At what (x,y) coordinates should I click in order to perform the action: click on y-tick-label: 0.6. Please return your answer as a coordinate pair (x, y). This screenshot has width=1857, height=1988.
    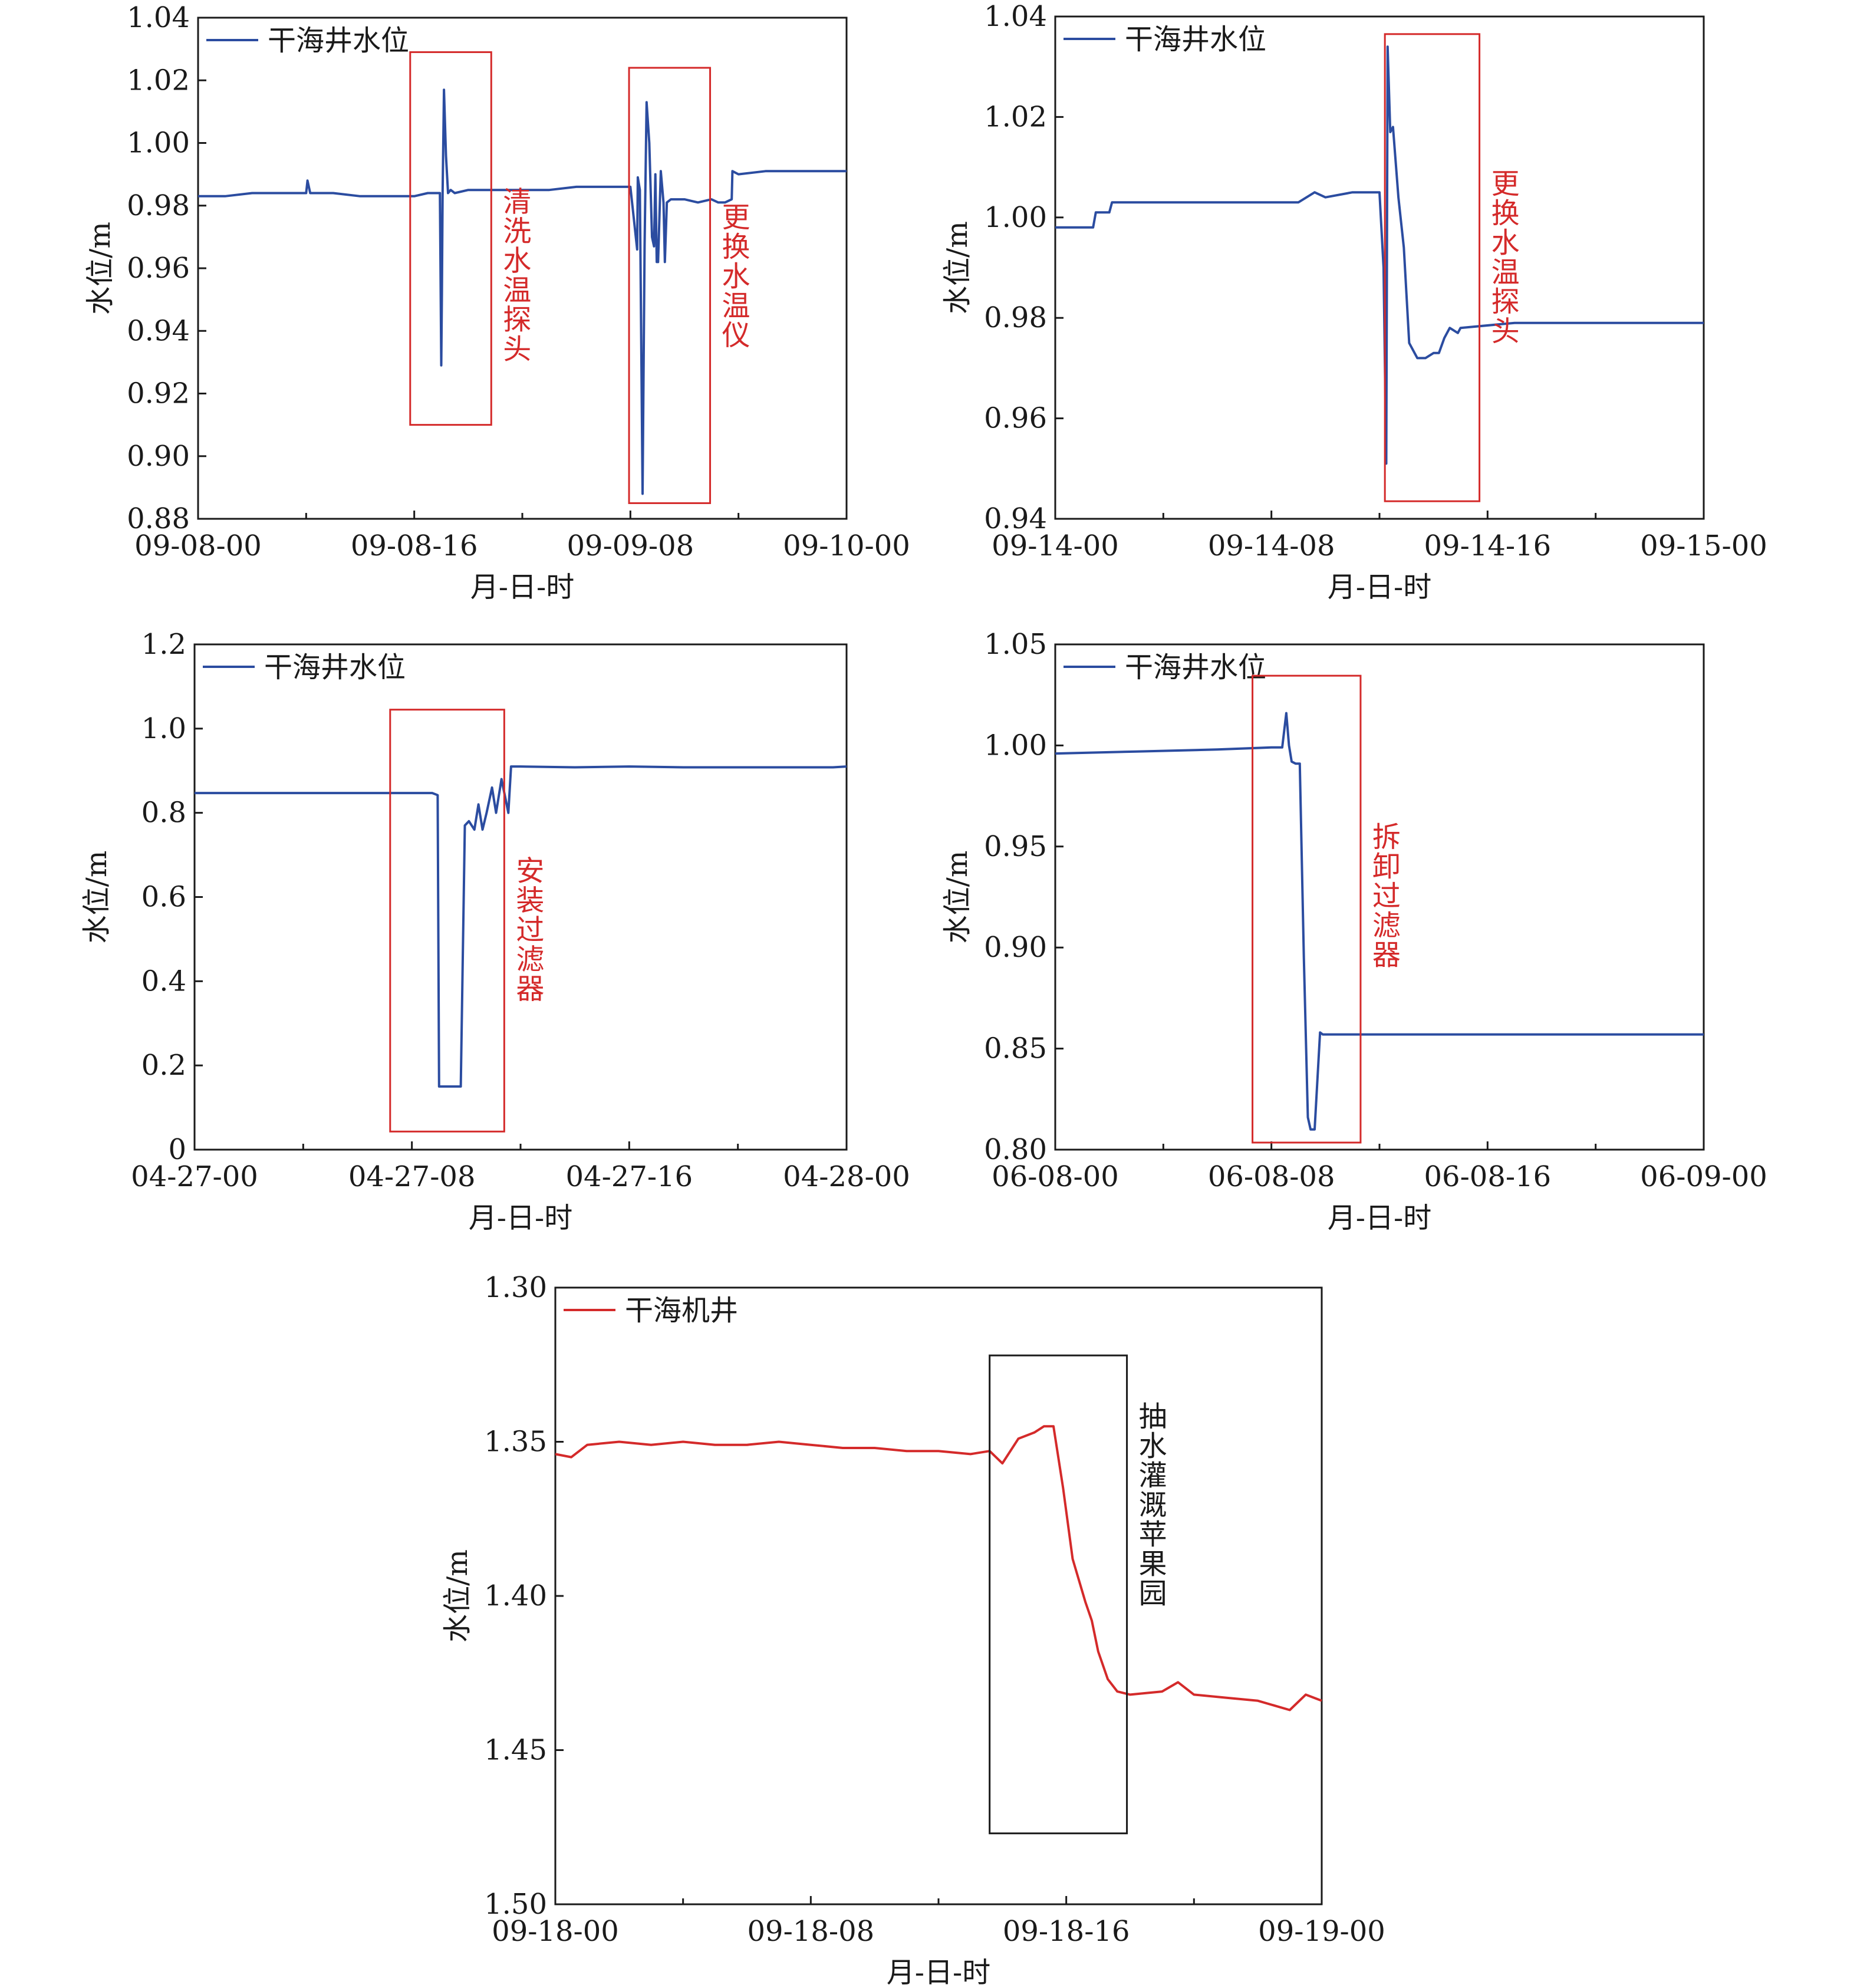
    Looking at the image, I should click on (163, 897).